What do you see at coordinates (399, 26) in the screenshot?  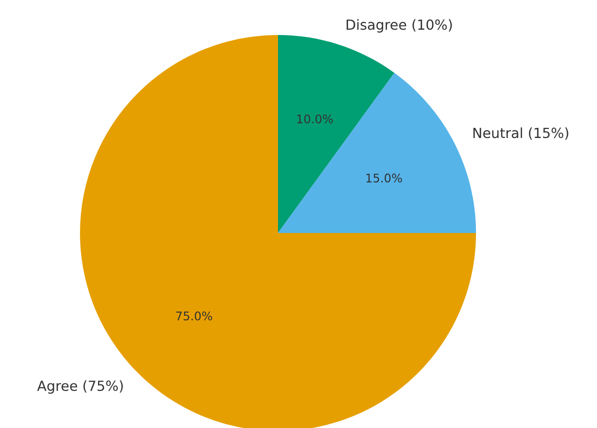 I see `slice-label: Disagree (10%)` at bounding box center [399, 26].